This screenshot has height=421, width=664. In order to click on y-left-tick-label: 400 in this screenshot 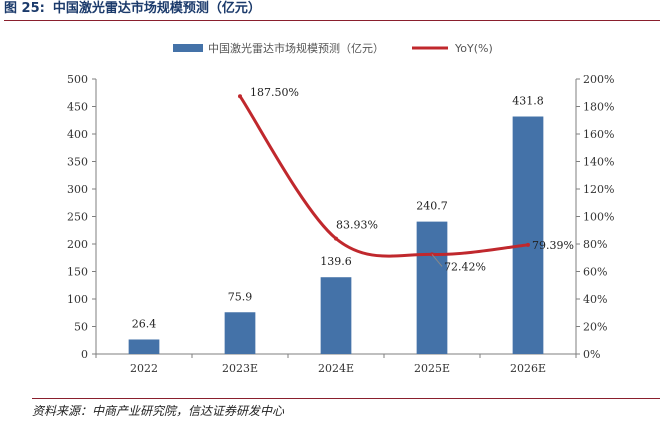, I will do `click(77, 134)`.